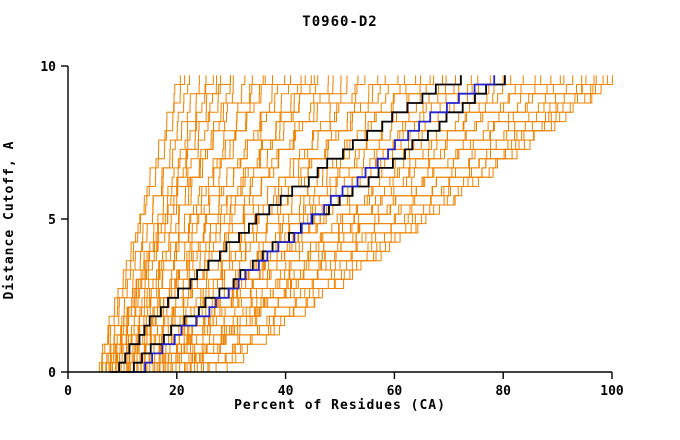  What do you see at coordinates (52, 220) in the screenshot?
I see `y-tick-label: 5` at bounding box center [52, 220].